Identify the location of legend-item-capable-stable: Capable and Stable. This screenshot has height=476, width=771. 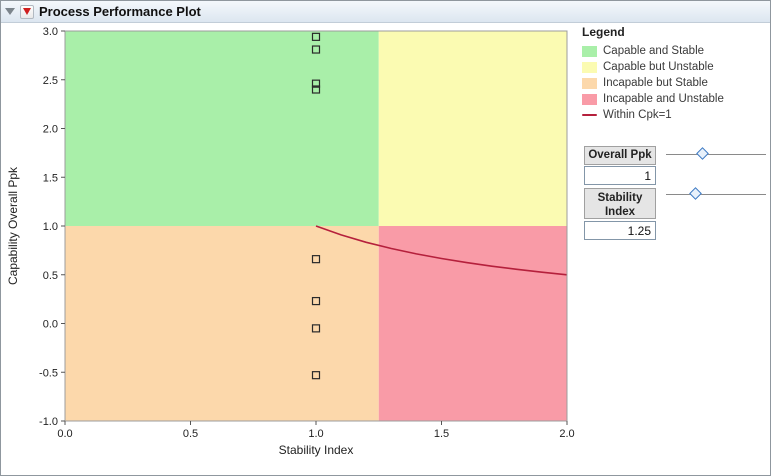
(676, 51).